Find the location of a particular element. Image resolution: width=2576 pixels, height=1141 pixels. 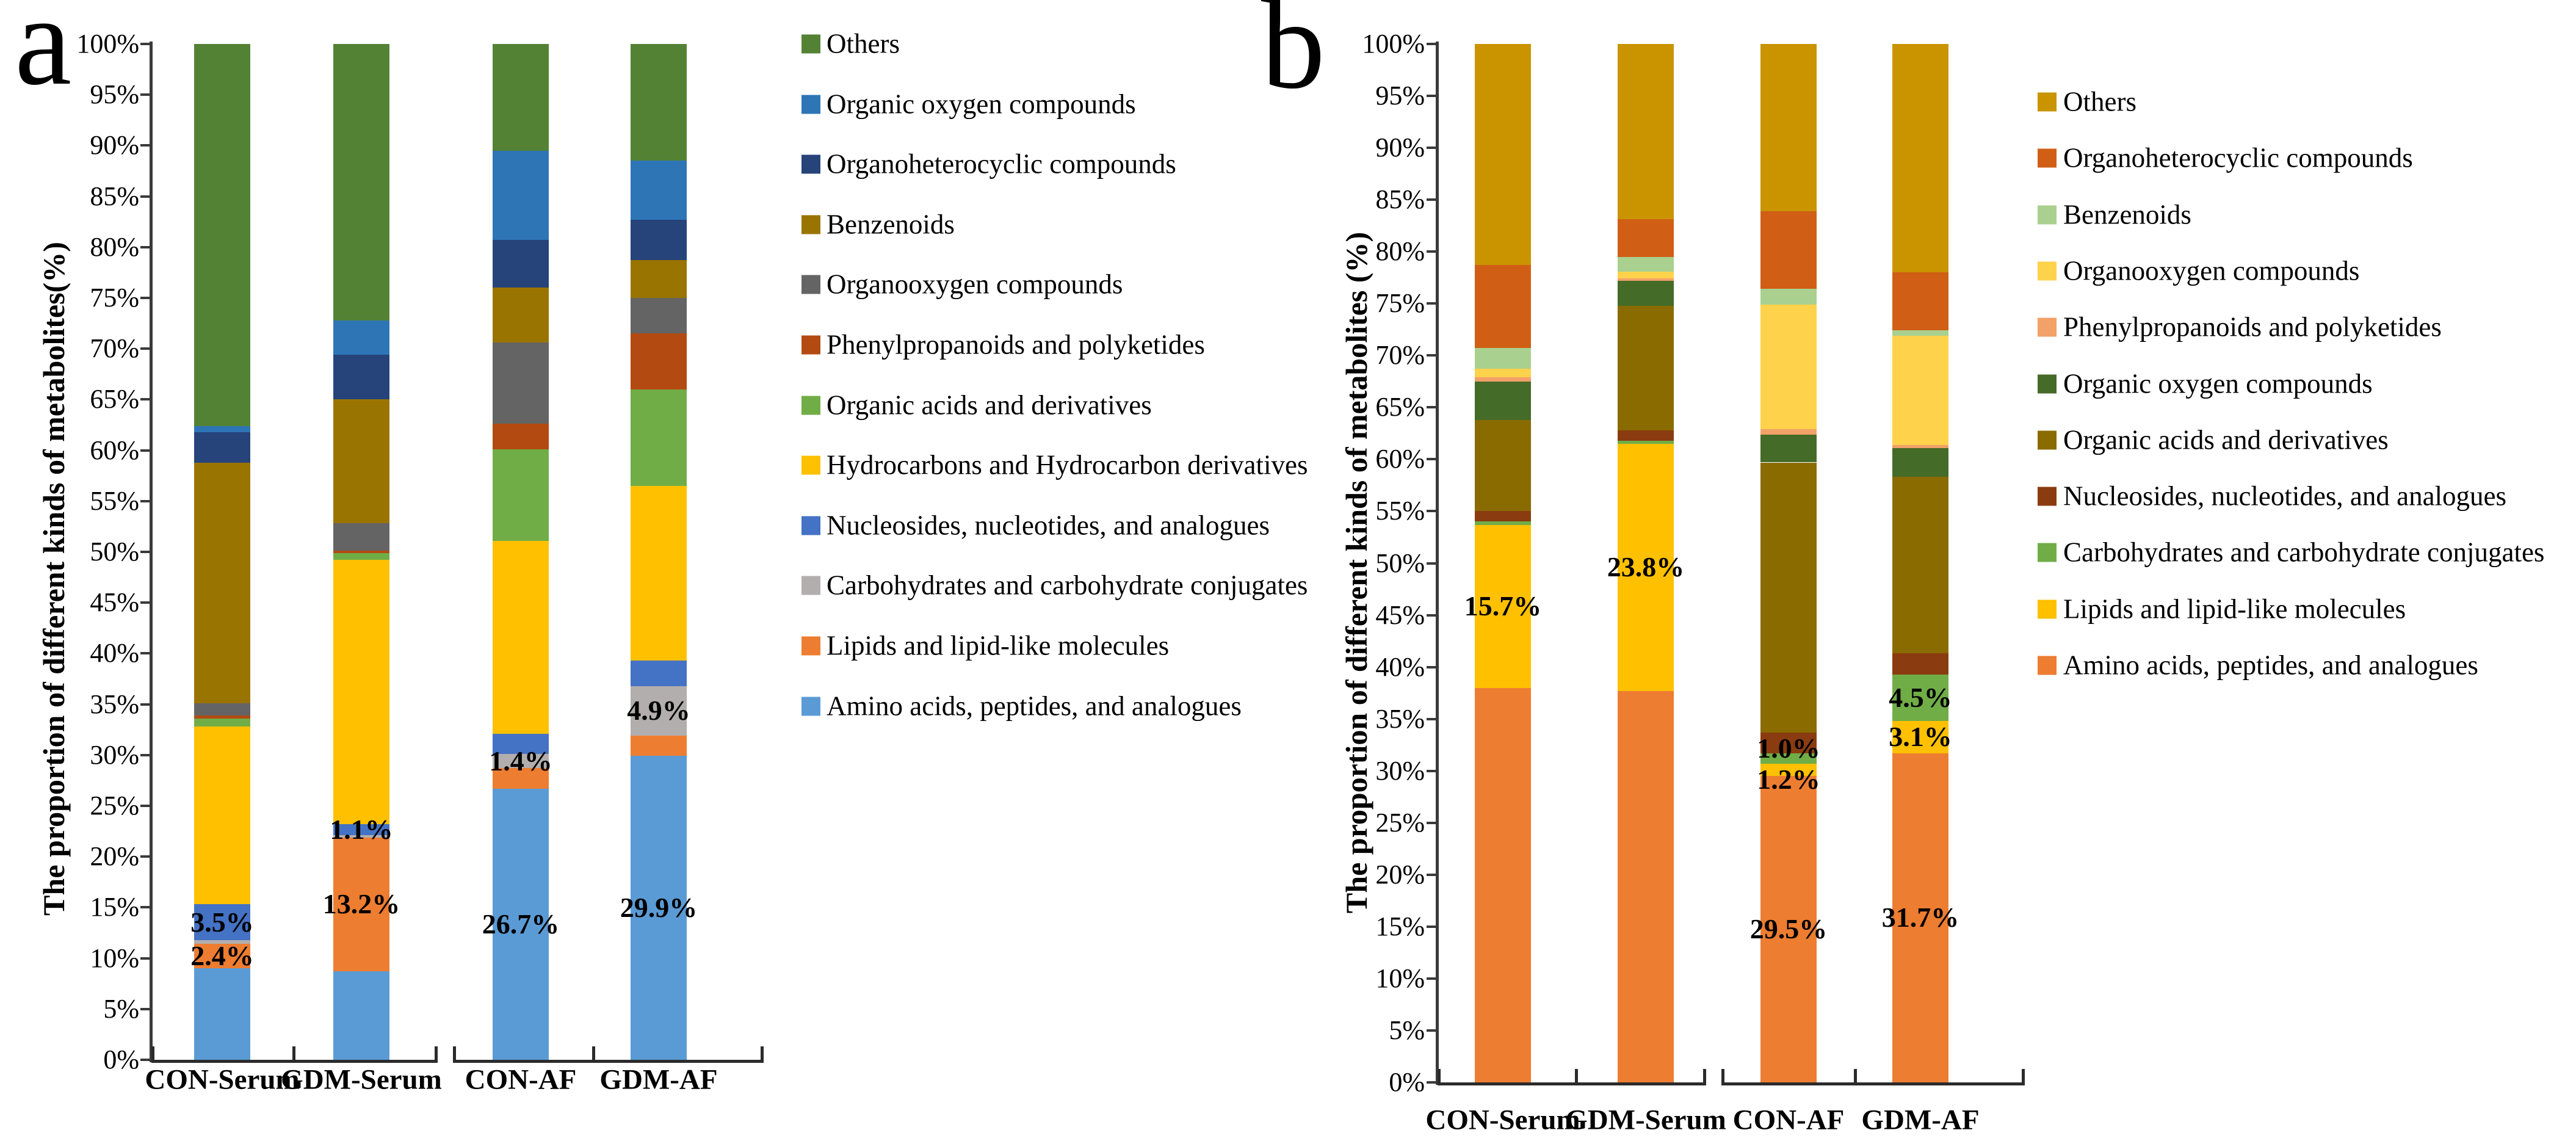

y-tick-label: 40% is located at coordinates (1400, 666).